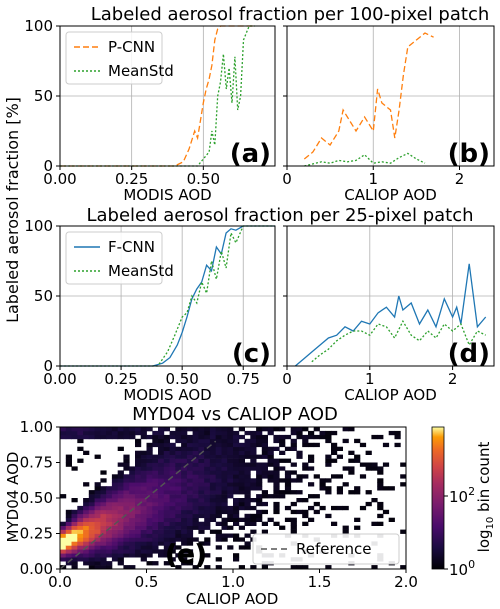  I want to click on x-axis-label: CALIOP AOD, so click(390, 195).